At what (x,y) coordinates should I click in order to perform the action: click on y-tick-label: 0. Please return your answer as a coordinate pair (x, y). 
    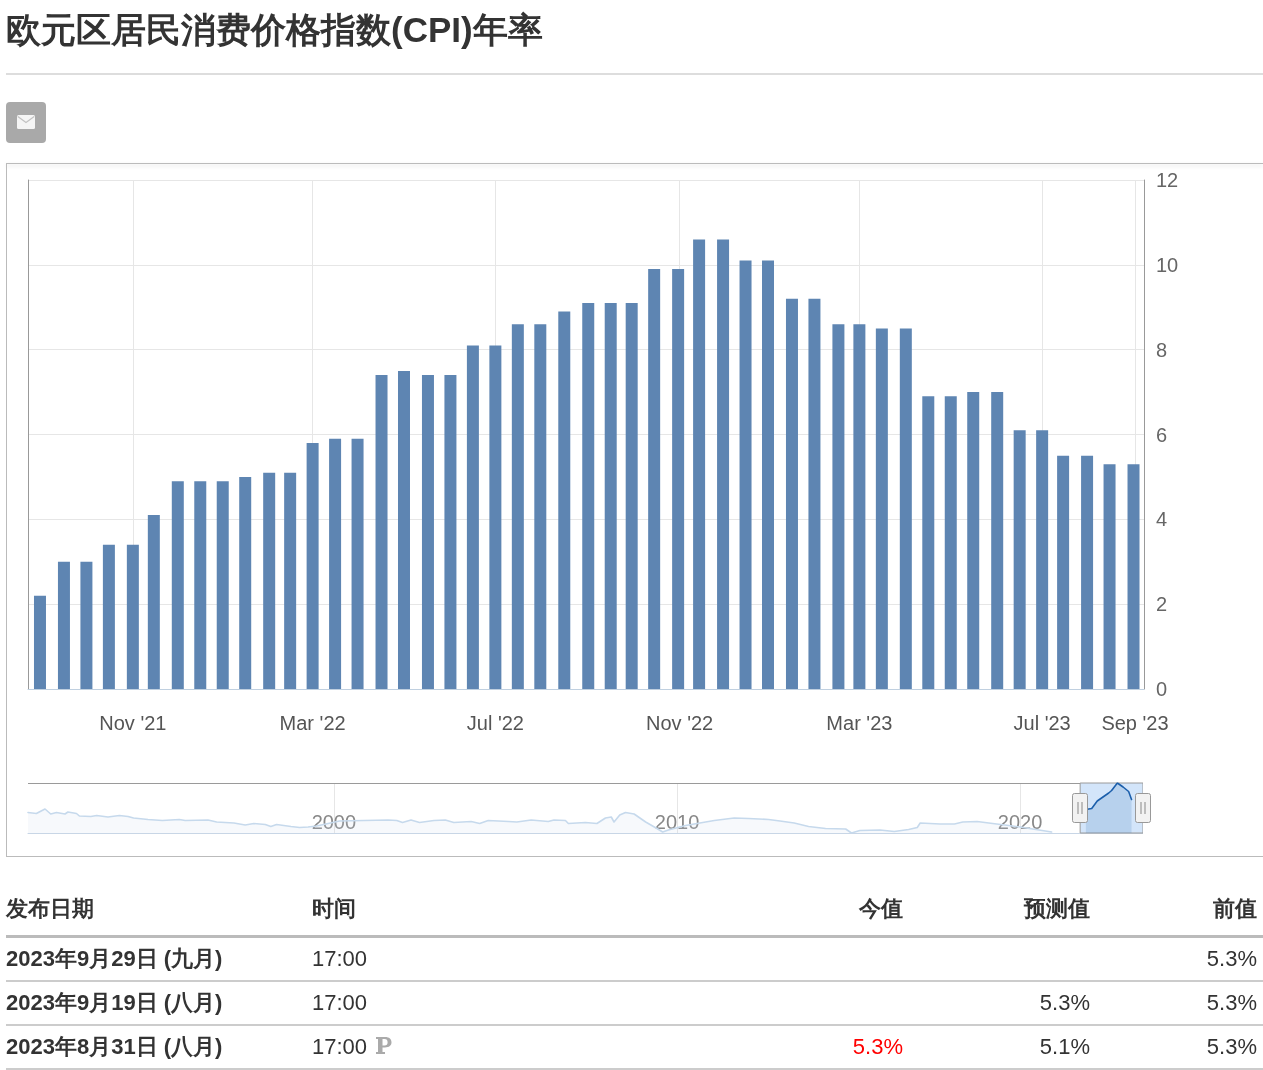
    Looking at the image, I should click on (1162, 689).